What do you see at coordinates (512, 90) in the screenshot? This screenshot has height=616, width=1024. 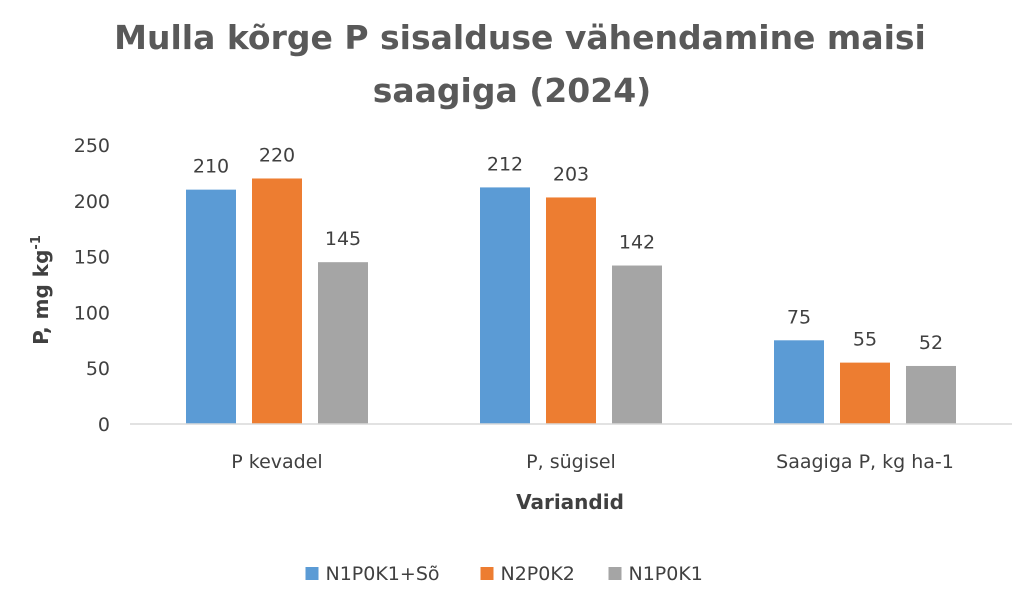 I see `chart-title-line-2: saagiga (2024)` at bounding box center [512, 90].